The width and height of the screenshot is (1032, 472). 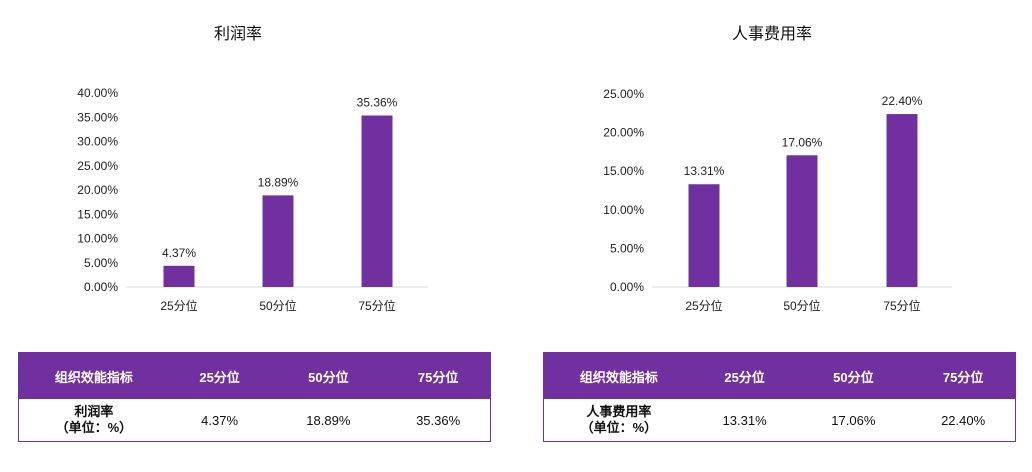 What do you see at coordinates (438, 420) in the screenshot?
I see `cell-p75: 35.36%` at bounding box center [438, 420].